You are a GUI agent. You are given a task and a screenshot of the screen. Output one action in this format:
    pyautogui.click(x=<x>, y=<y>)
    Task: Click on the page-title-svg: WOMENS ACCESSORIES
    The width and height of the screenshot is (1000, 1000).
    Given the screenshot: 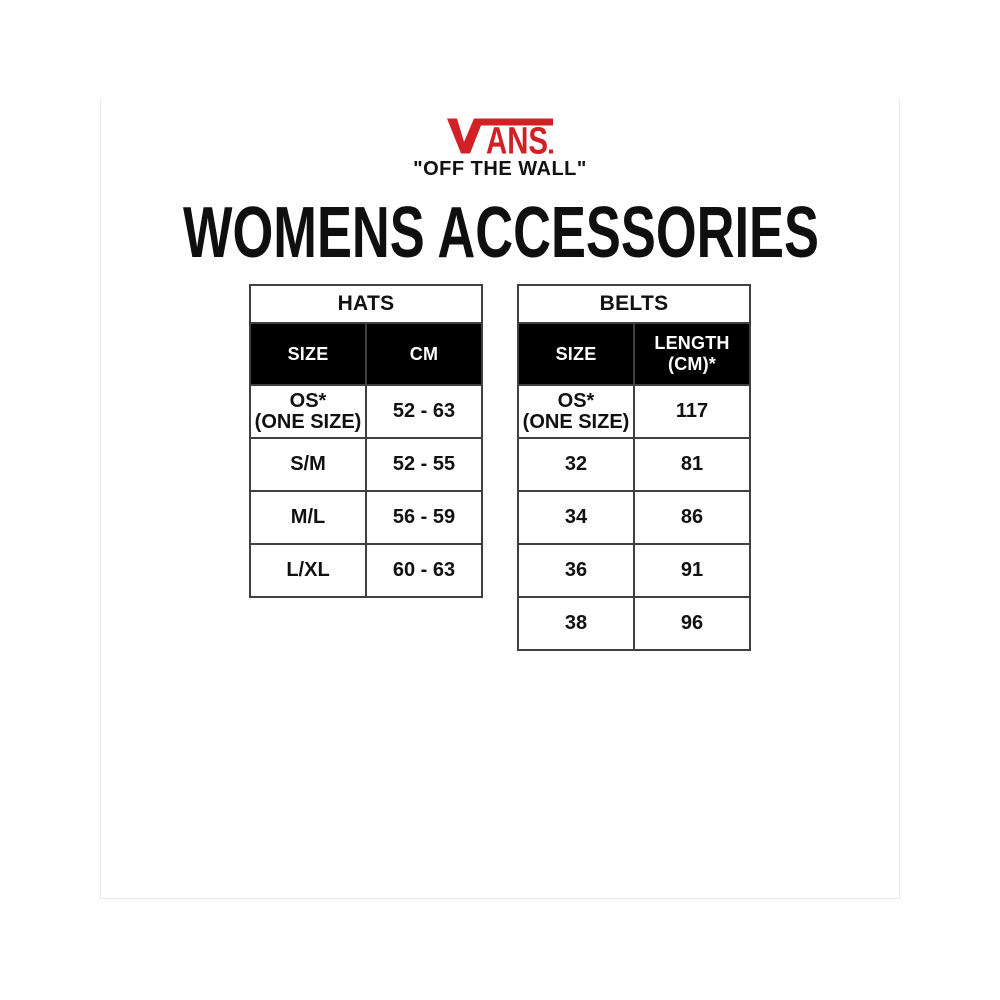 What is the action you would take?
    pyautogui.click(x=501, y=231)
    